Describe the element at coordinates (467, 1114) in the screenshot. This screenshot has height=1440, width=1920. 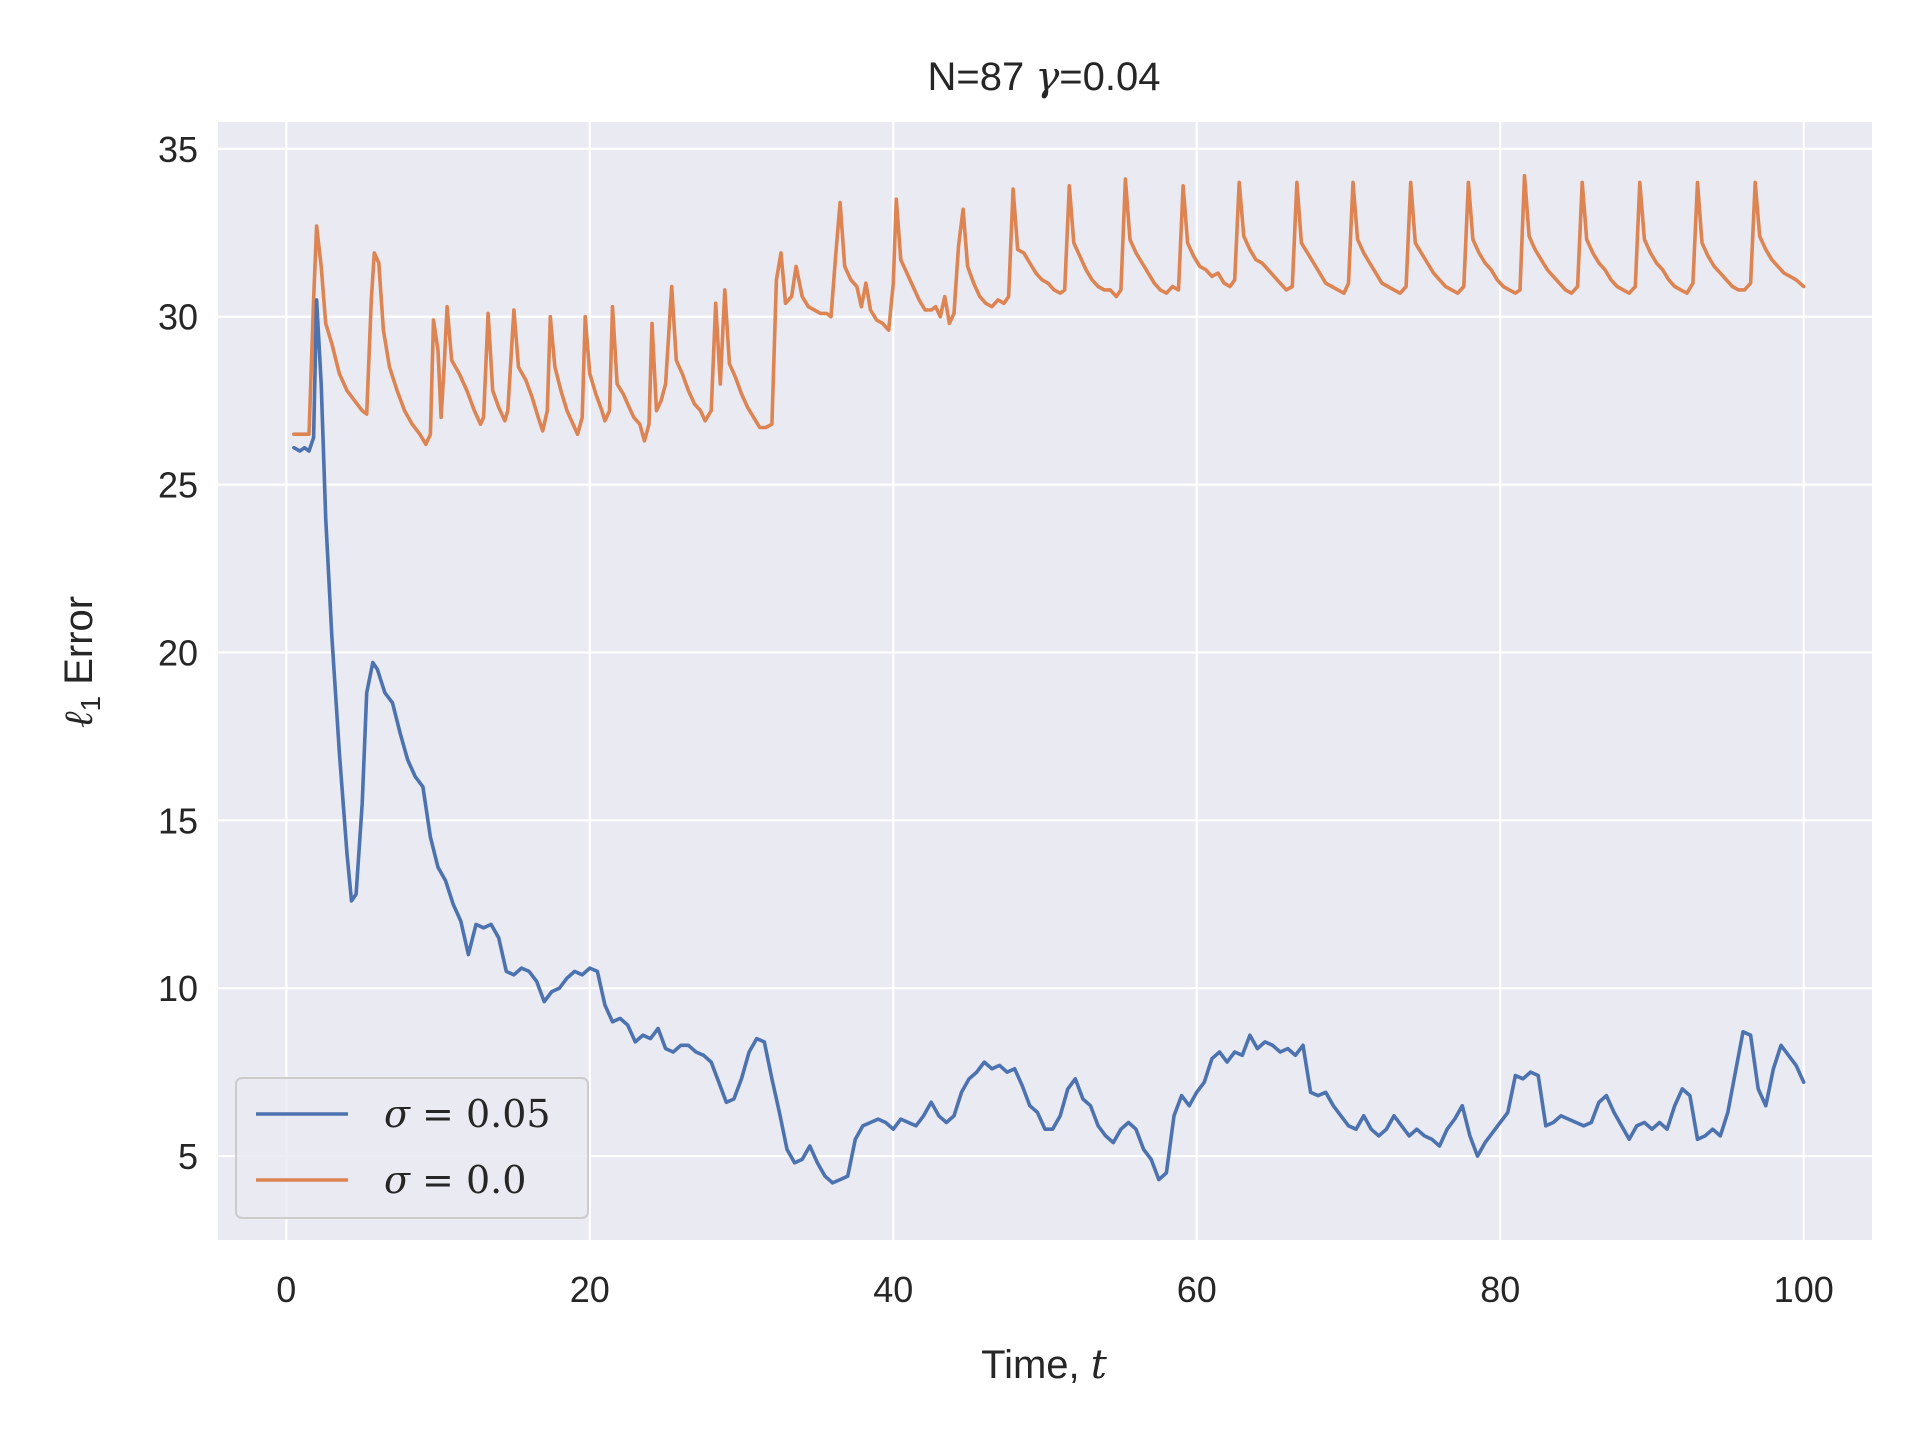
I see `legend-label-sigma-005: σ = 0.05` at that location.